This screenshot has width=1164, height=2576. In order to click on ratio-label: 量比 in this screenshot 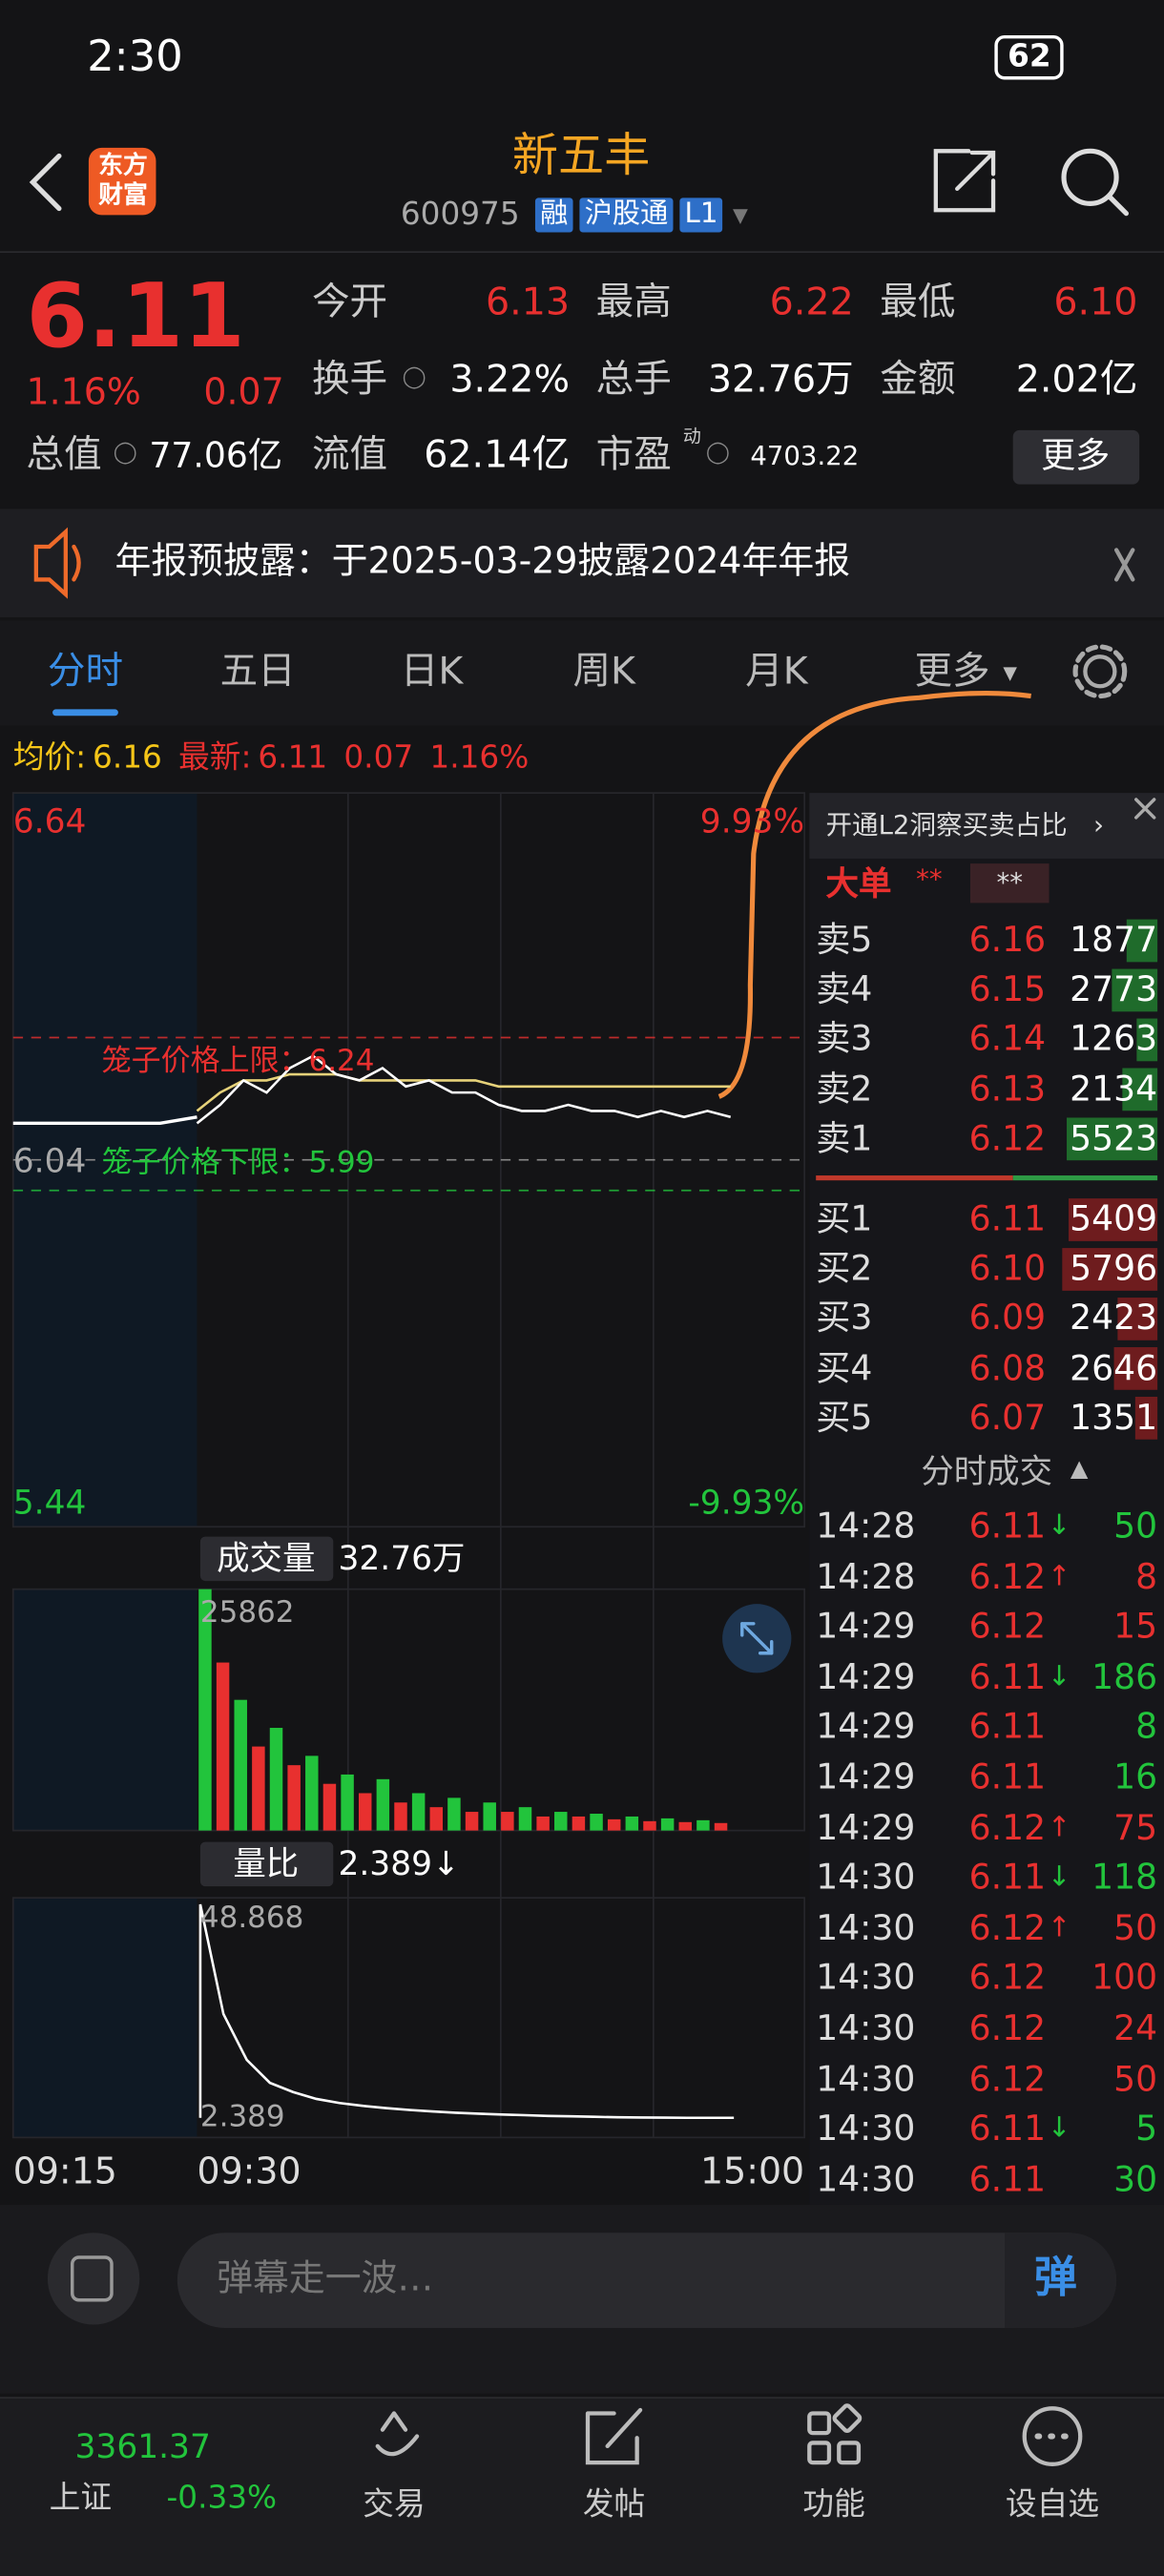, I will do `click(266, 1863)`.